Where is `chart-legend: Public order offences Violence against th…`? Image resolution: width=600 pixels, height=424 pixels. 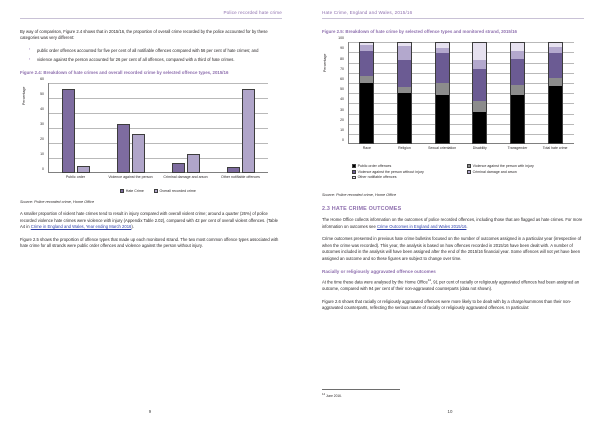
chart-legend: Public order offences Violence against th… is located at coordinates (464, 171).